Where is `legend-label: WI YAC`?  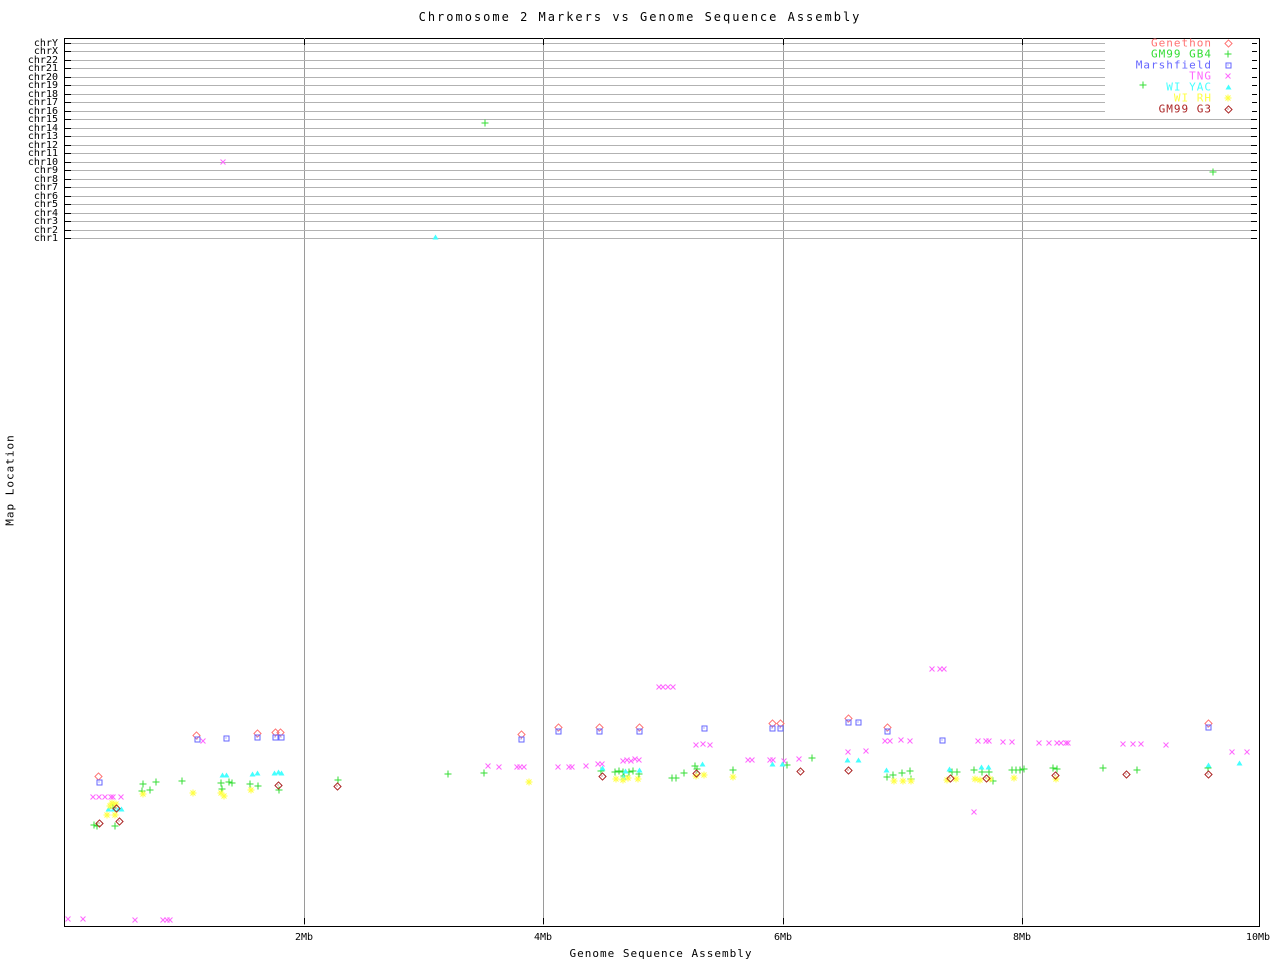 legend-label: WI YAC is located at coordinates (1189, 87).